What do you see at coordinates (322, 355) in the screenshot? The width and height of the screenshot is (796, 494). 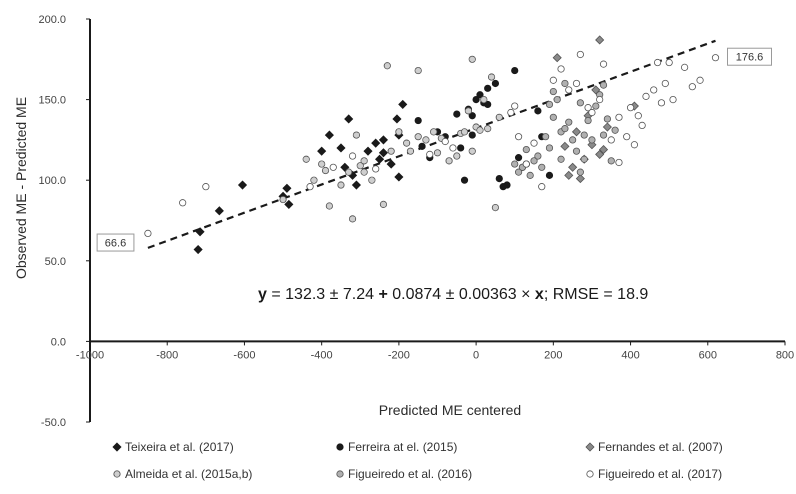 I see `x-tick-label: -400` at bounding box center [322, 355].